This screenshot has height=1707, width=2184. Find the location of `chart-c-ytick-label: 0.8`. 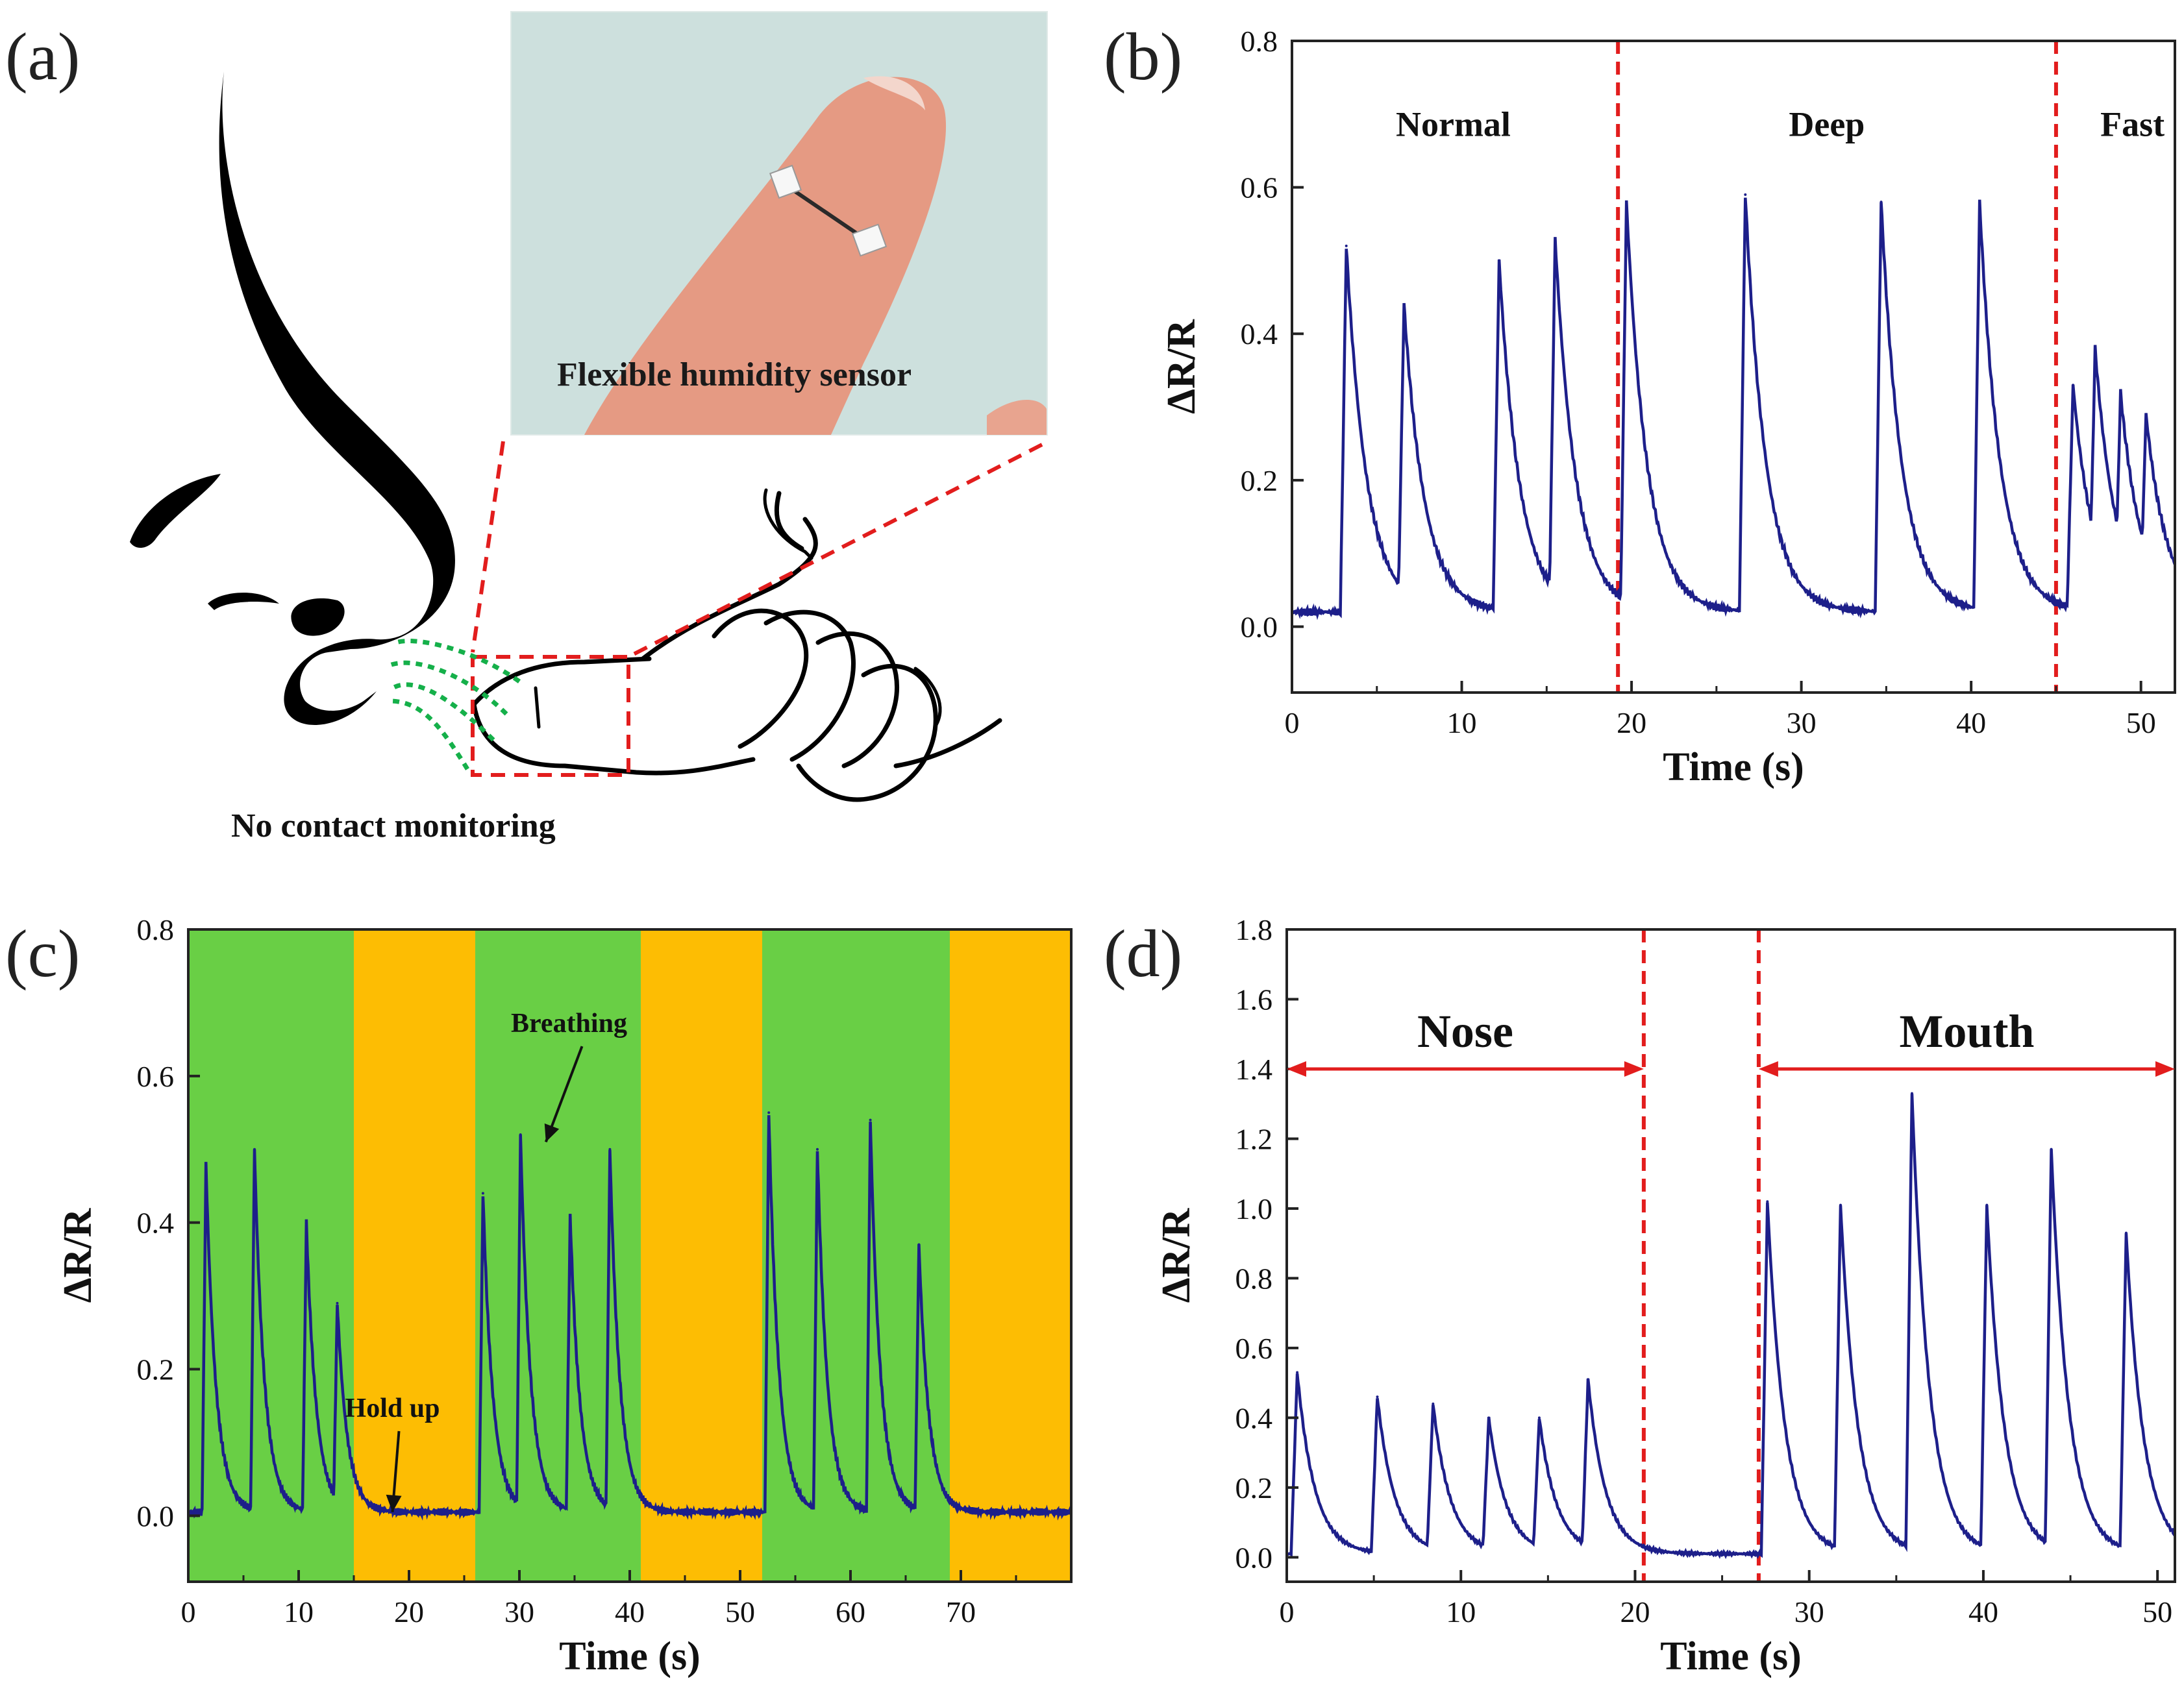

chart-c-ytick-label: 0.8 is located at coordinates (156, 929).